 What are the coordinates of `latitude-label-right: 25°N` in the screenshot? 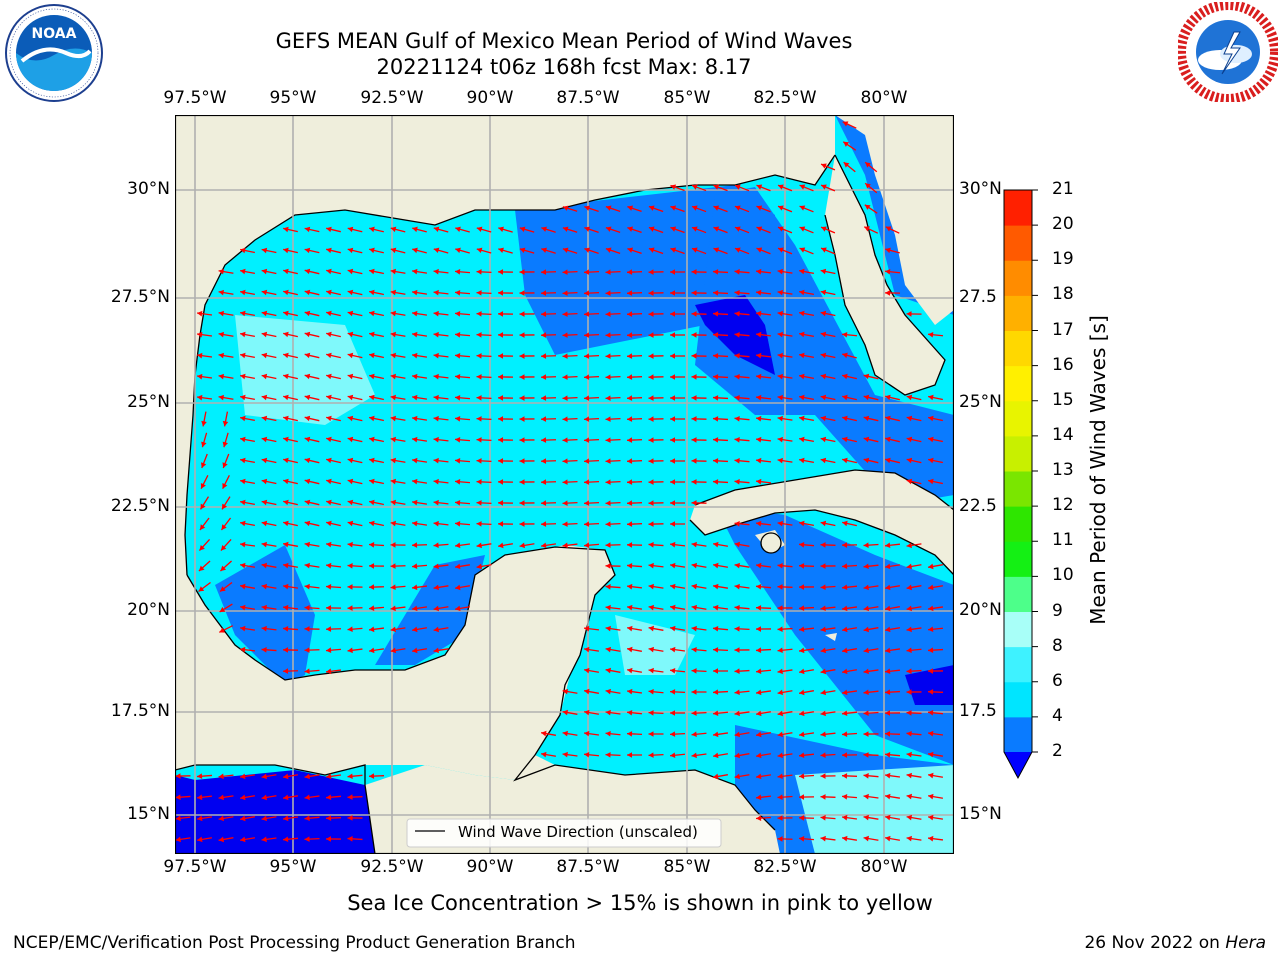 It's located at (980, 402).